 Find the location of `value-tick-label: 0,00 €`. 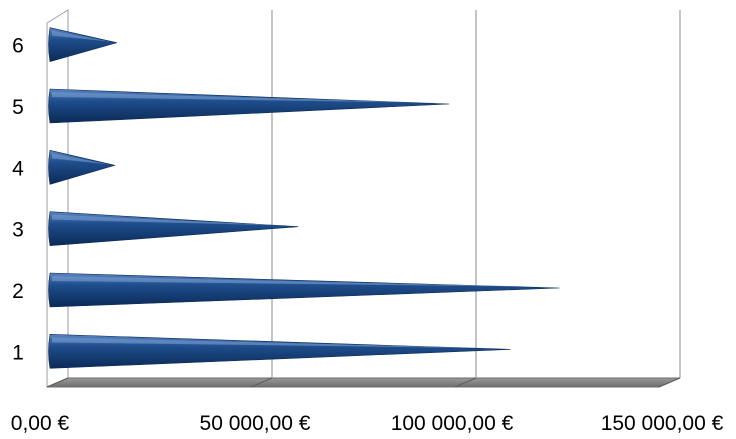

value-tick-label: 0,00 € is located at coordinates (40, 423).